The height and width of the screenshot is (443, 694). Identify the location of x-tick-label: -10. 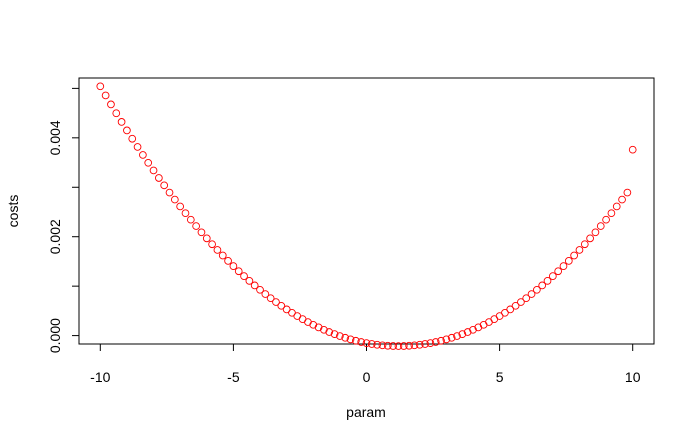
(100, 377).